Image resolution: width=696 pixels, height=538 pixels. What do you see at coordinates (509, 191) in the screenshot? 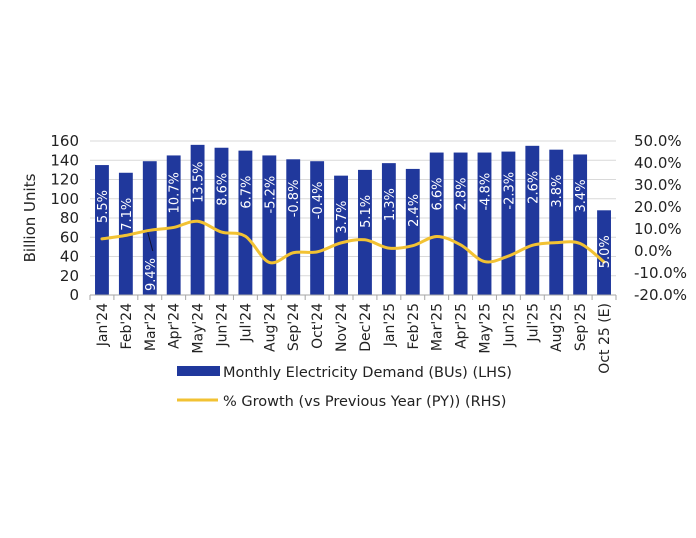
I see `data-label: -2.3%` at bounding box center [509, 191].